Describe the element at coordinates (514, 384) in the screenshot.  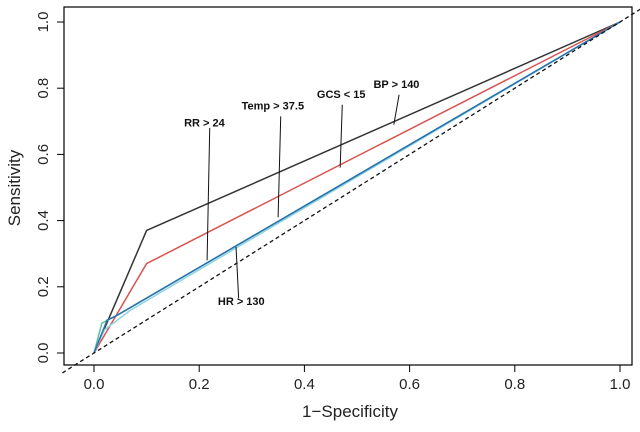
I see `x-tick-label: 0.8` at that location.